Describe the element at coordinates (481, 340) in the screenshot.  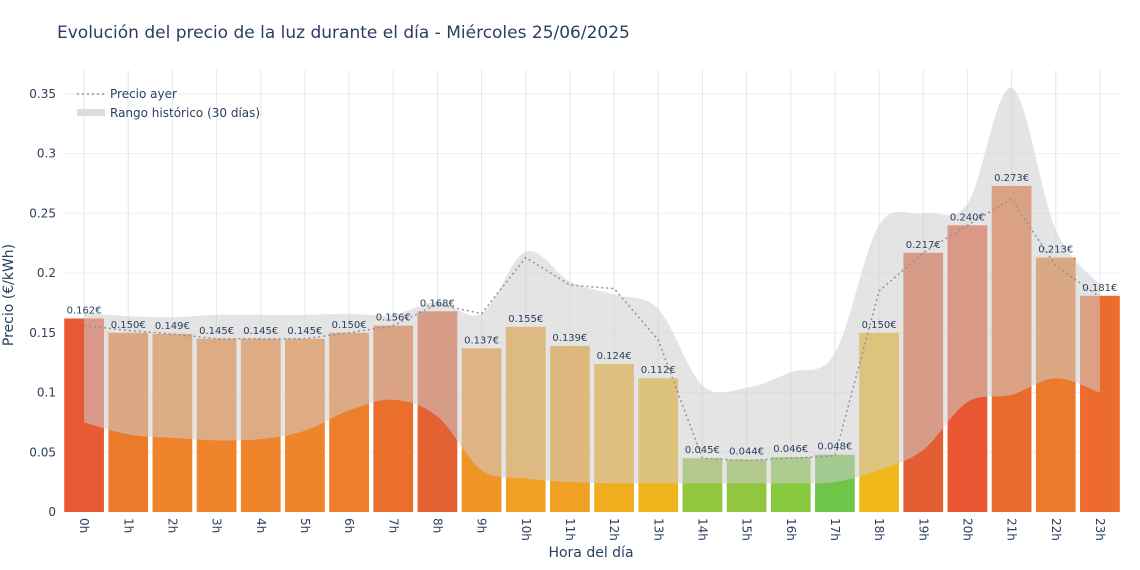
I see `bar-value-label: 0.137€` at that location.